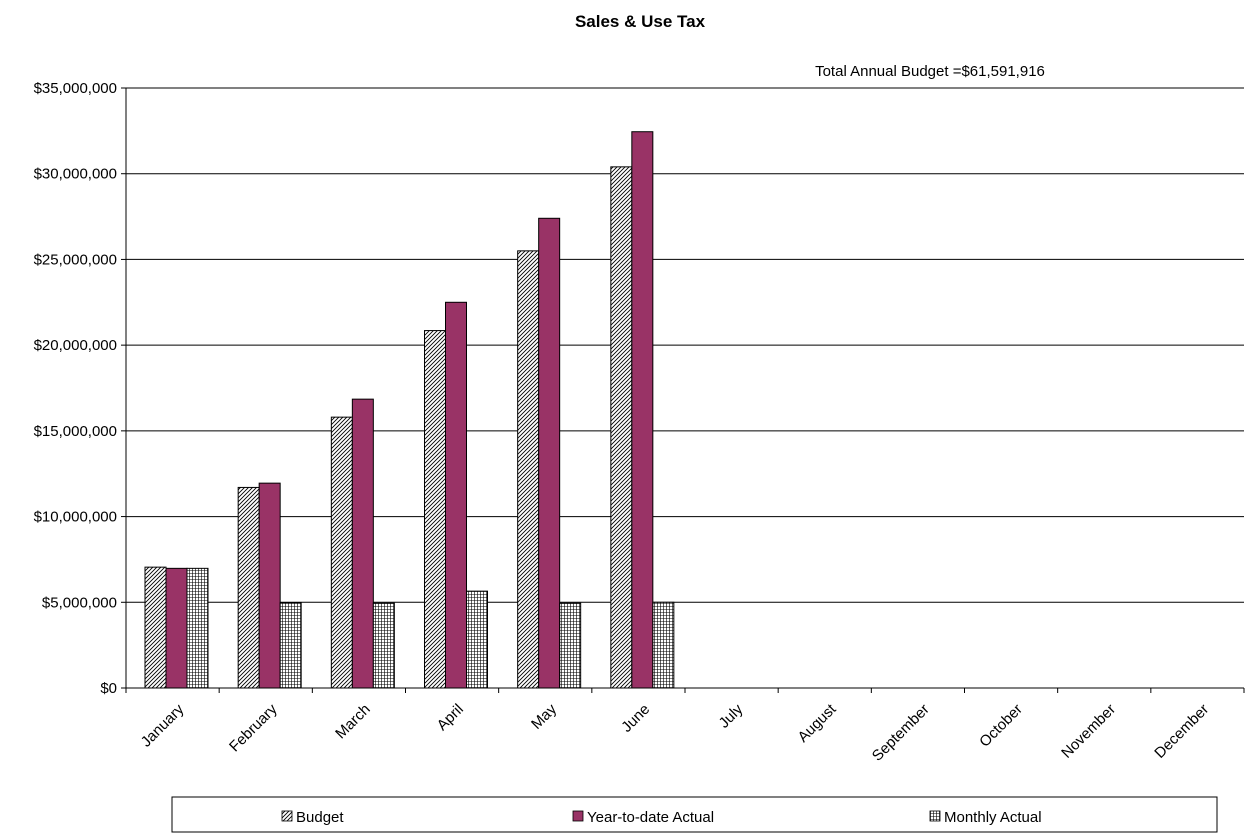 Image resolution: width=1246 pixels, height=840 pixels. Describe the element at coordinates (731, 715) in the screenshot. I see `x-tick-label: July` at that location.